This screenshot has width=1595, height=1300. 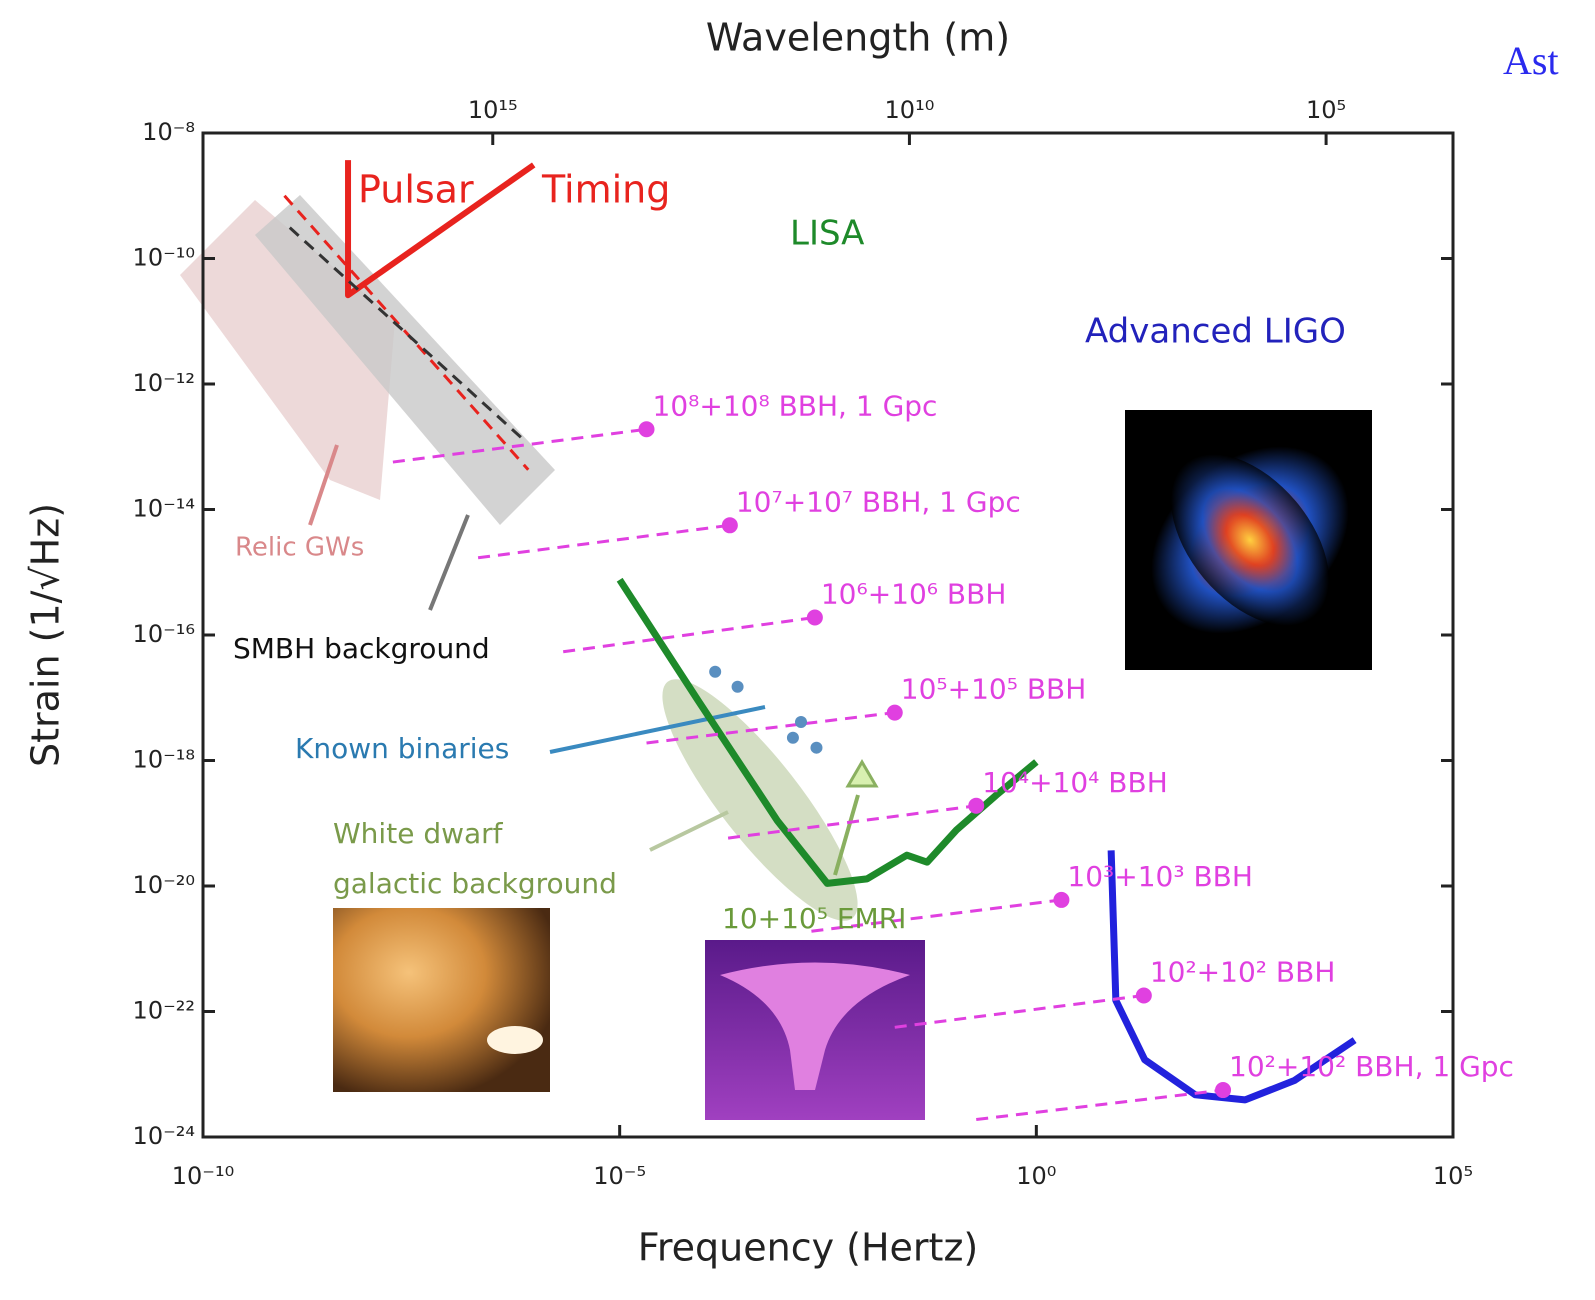 What do you see at coordinates (441, 1000) in the screenshot?
I see `image-star` at bounding box center [441, 1000].